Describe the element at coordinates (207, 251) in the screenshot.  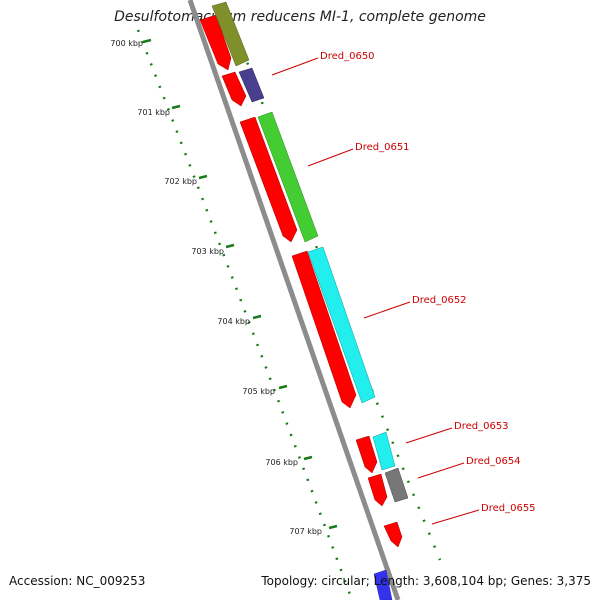
I see `kbp-label: 703 kbp` at that location.